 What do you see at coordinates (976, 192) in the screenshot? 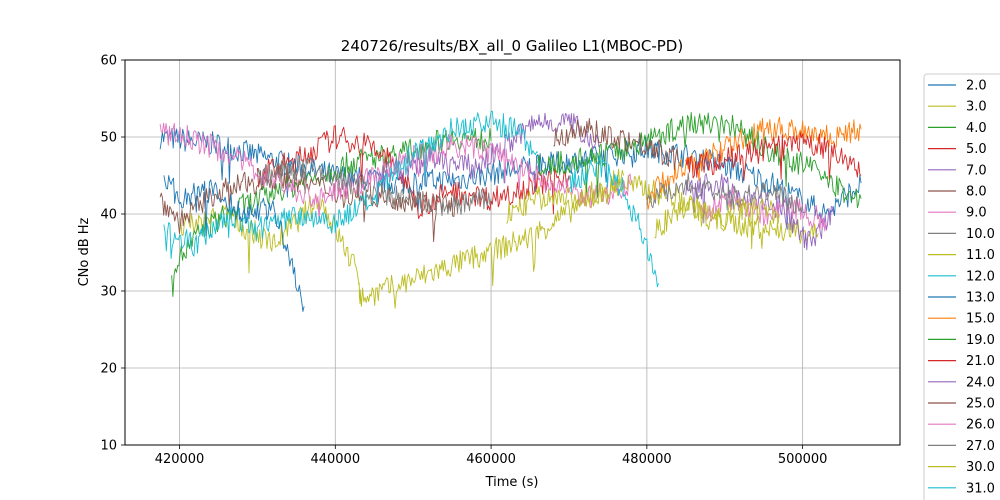
I see `legend-label: 8.0` at bounding box center [976, 192].